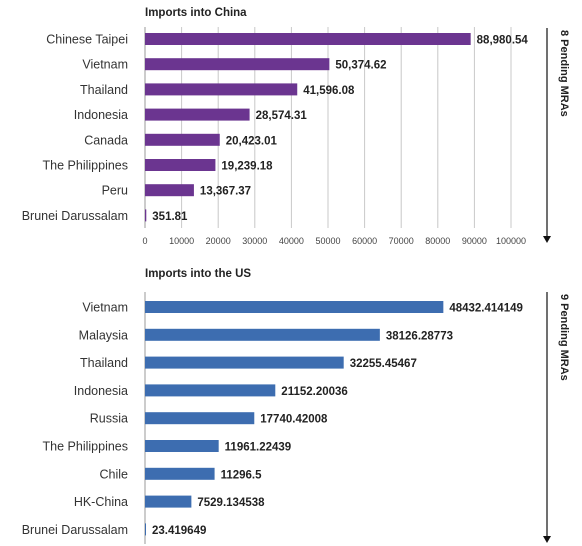  What do you see at coordinates (383, 364) in the screenshot?
I see `value-label: 32255.45467` at bounding box center [383, 364].